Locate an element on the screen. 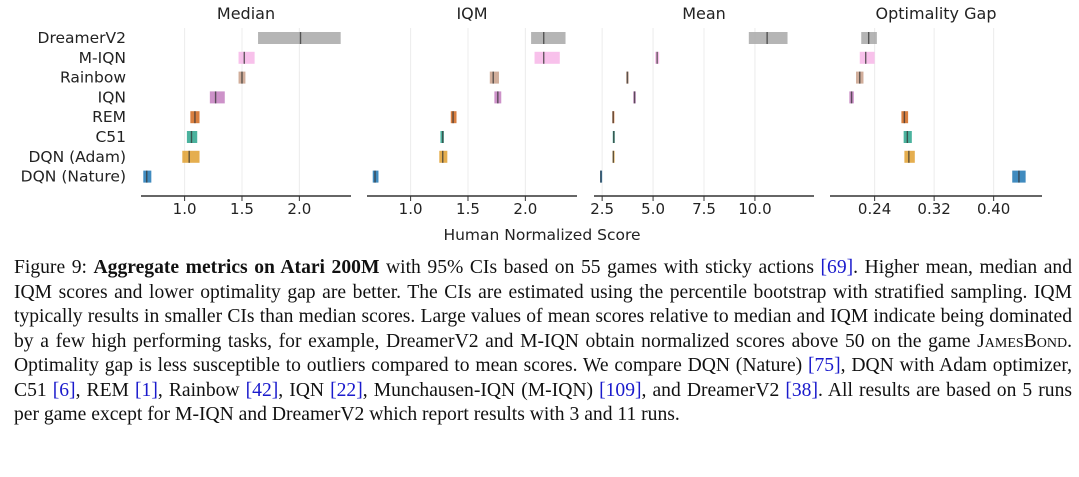  algorithm-label: C51 is located at coordinates (110, 137).